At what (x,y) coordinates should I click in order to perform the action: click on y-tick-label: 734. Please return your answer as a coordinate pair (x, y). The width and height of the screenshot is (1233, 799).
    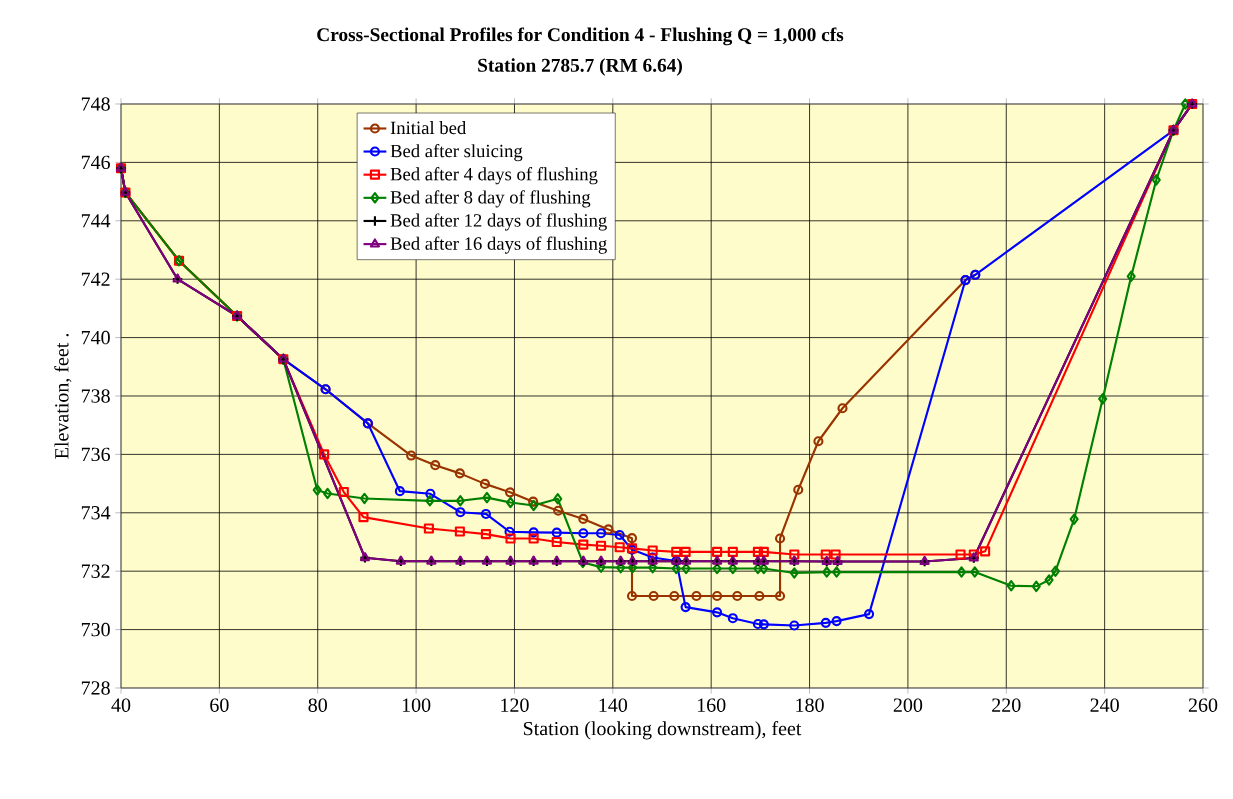
    Looking at the image, I should click on (96, 513).